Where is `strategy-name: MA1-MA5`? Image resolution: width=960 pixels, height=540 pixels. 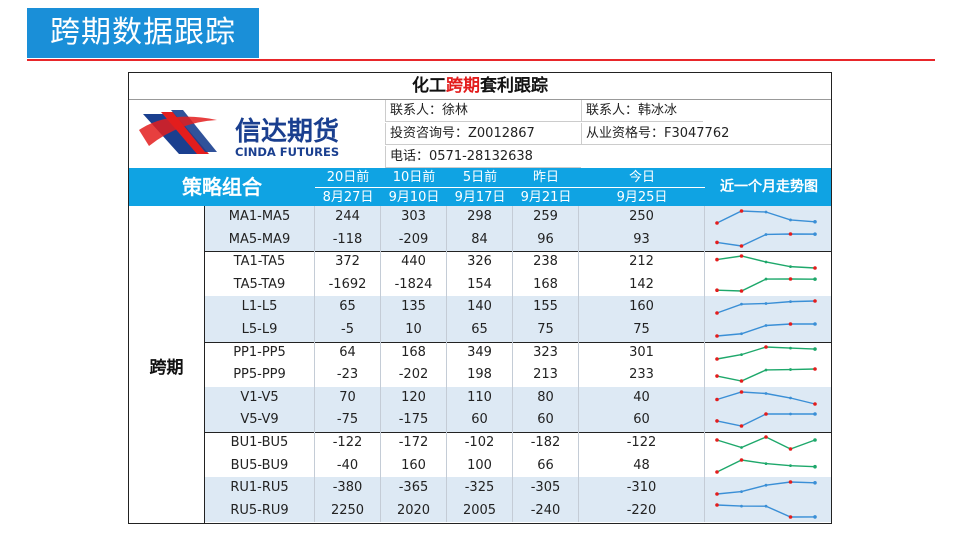 strategy-name: MA1-MA5 is located at coordinates (260, 217).